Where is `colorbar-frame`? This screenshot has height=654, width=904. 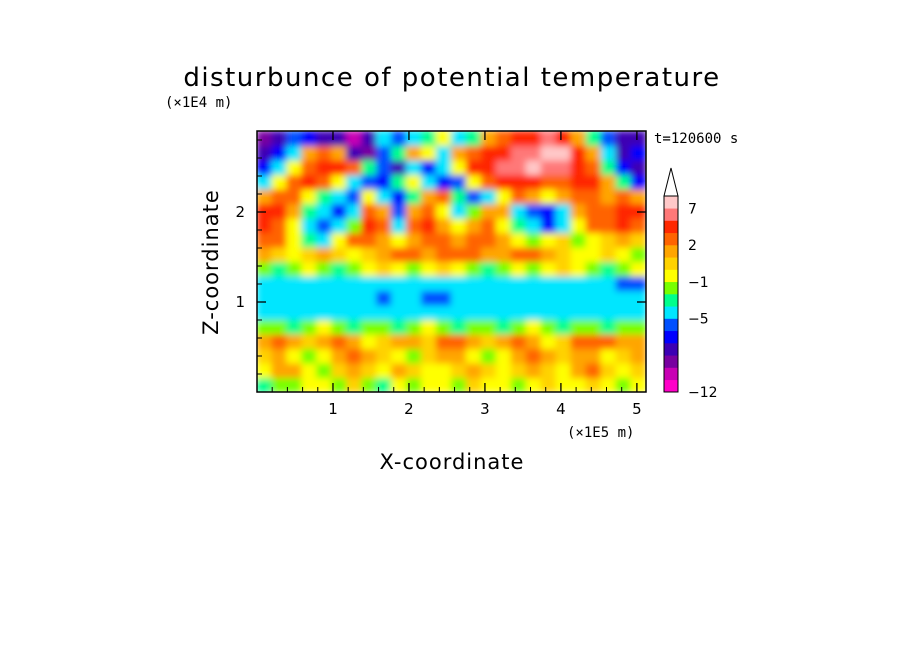
colorbar-frame is located at coordinates (671, 294).